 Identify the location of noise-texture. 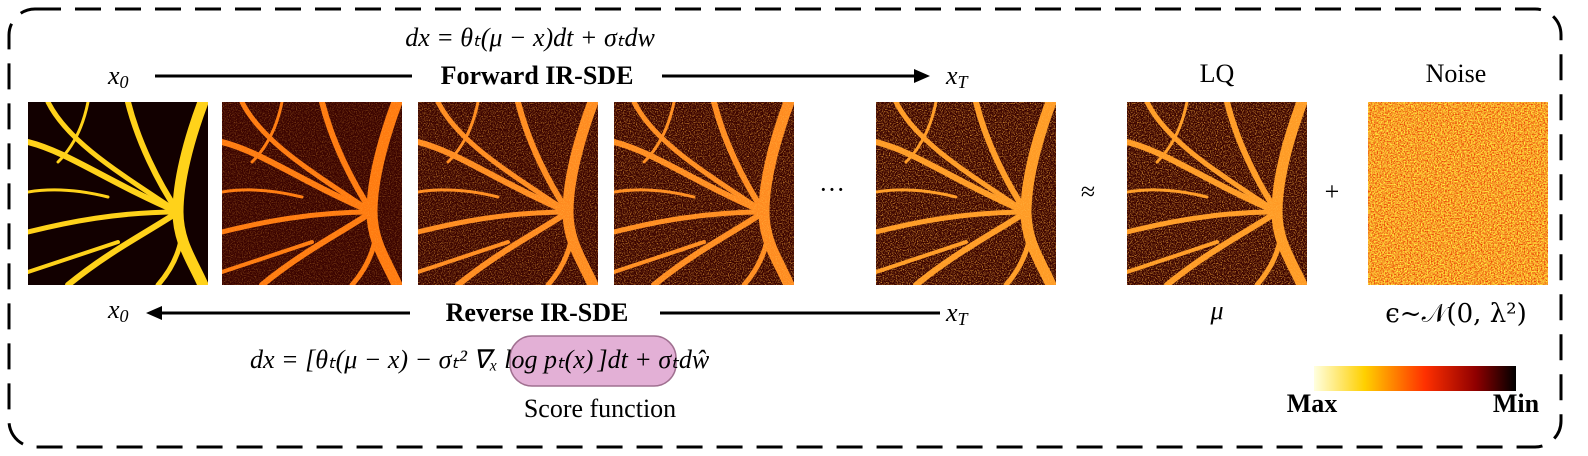
(1458, 193).